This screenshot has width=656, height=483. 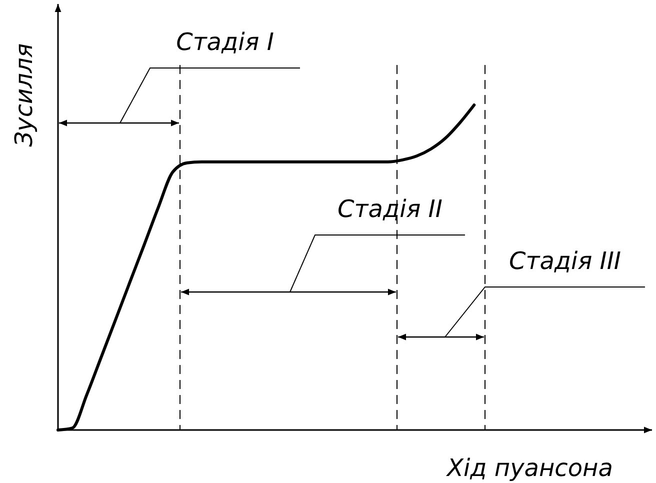 What do you see at coordinates (225, 42) in the screenshot?
I see `text: Стадія I` at bounding box center [225, 42].